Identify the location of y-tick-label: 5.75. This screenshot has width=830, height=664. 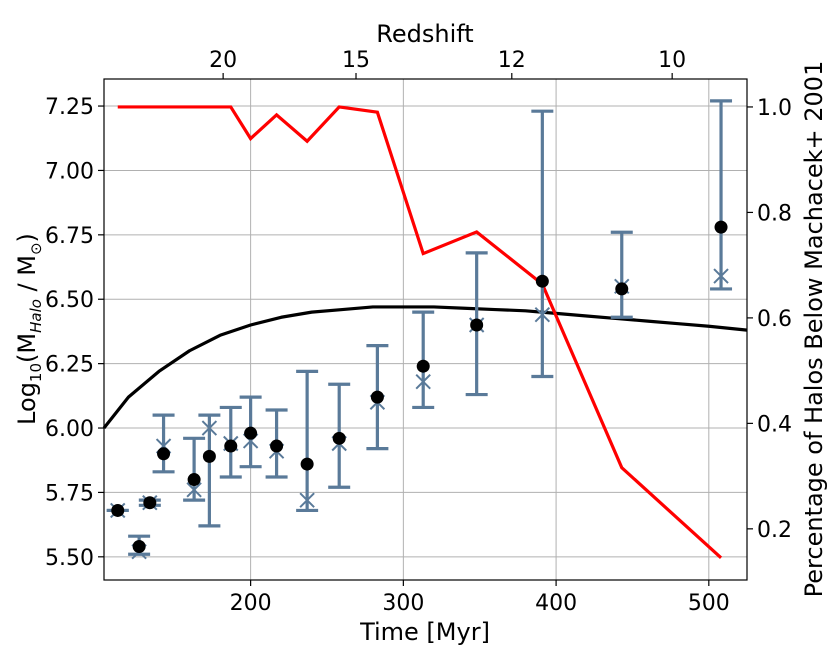
(69, 493).